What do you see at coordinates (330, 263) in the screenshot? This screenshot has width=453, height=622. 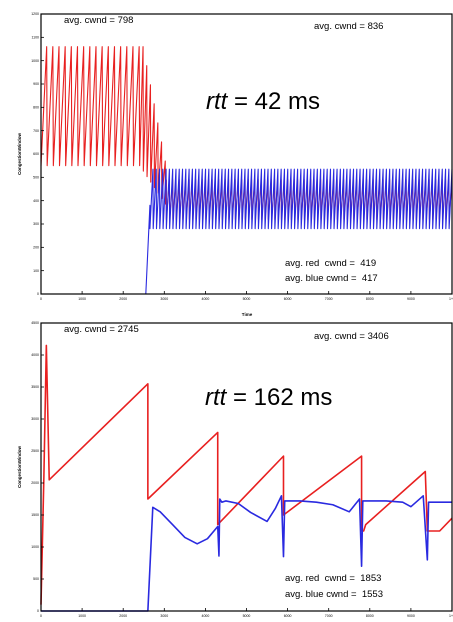 I see `top-chart-avg-red-cwnd: avg. red cwnd = 419` at bounding box center [330, 263].